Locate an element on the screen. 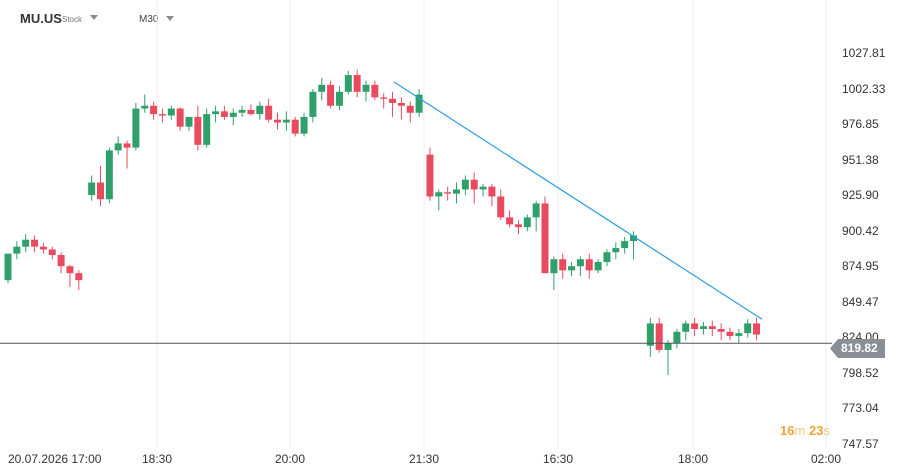 This screenshot has height=475, width=902. symbol-dropdown-icon is located at coordinates (94, 17).